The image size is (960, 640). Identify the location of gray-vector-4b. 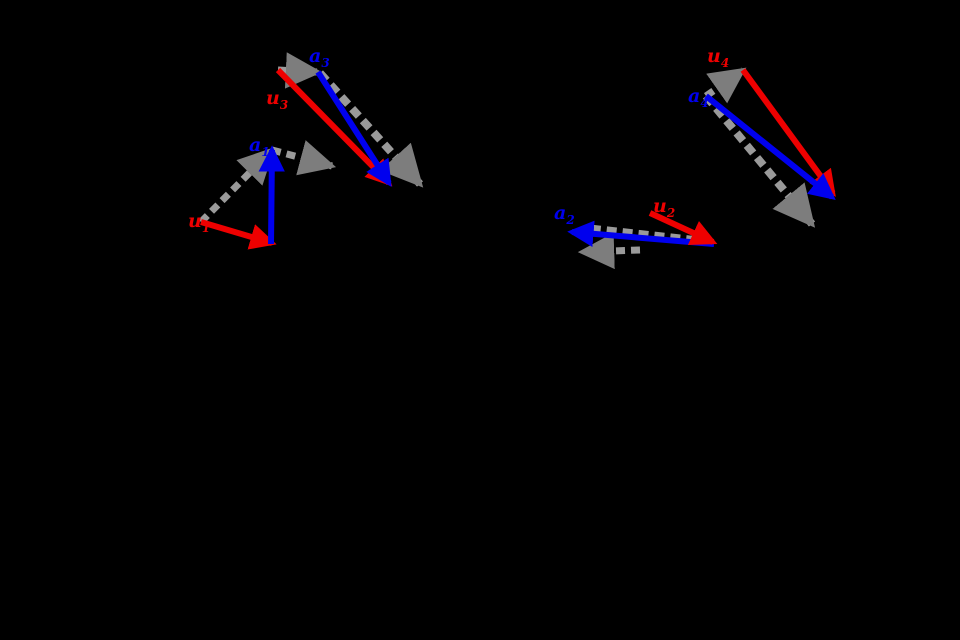
(759, 160).